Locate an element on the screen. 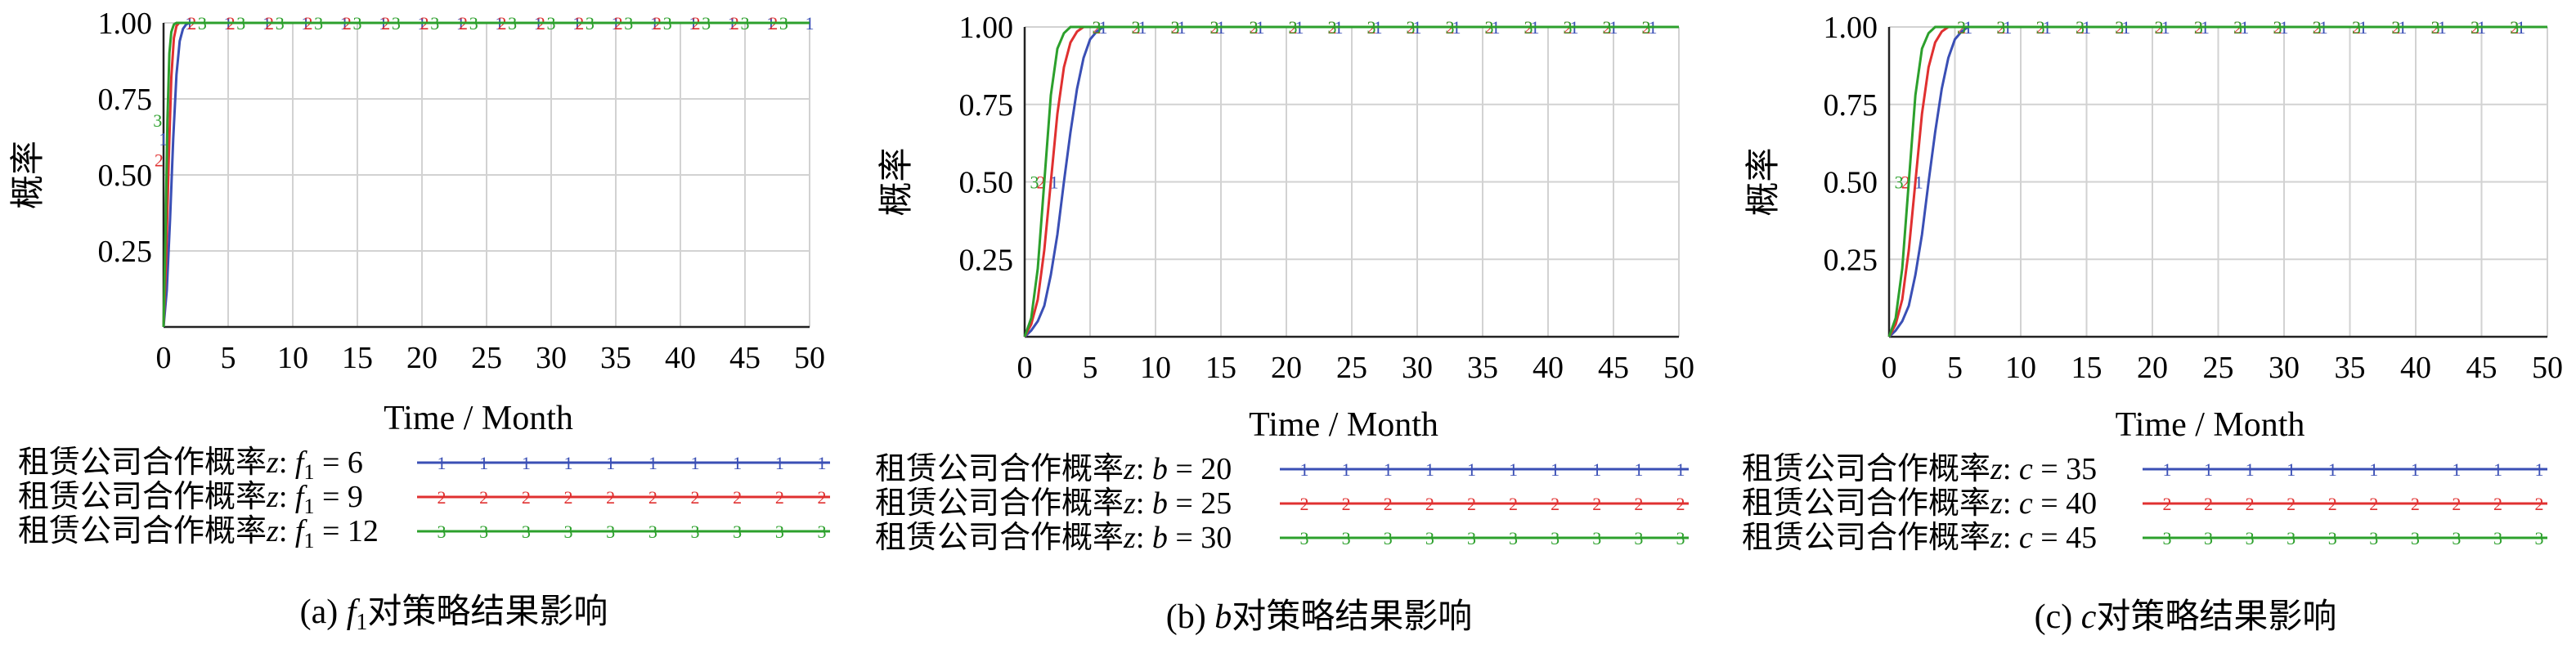 Image resolution: width=2576 pixels, height=649 pixels. x-tick-label: 40 is located at coordinates (2415, 368).